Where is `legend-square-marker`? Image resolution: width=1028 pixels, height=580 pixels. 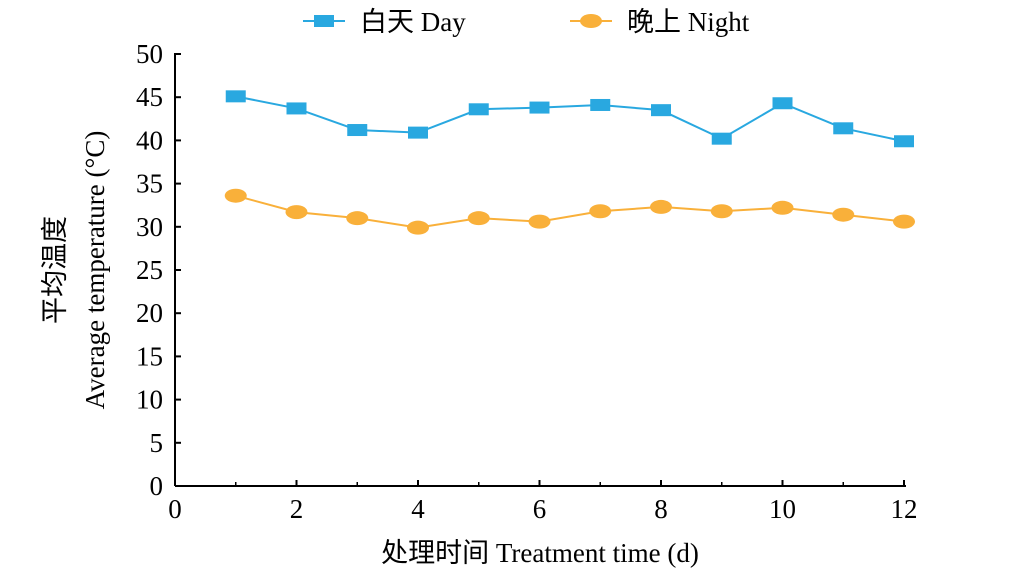 legend-square-marker is located at coordinates (324, 21).